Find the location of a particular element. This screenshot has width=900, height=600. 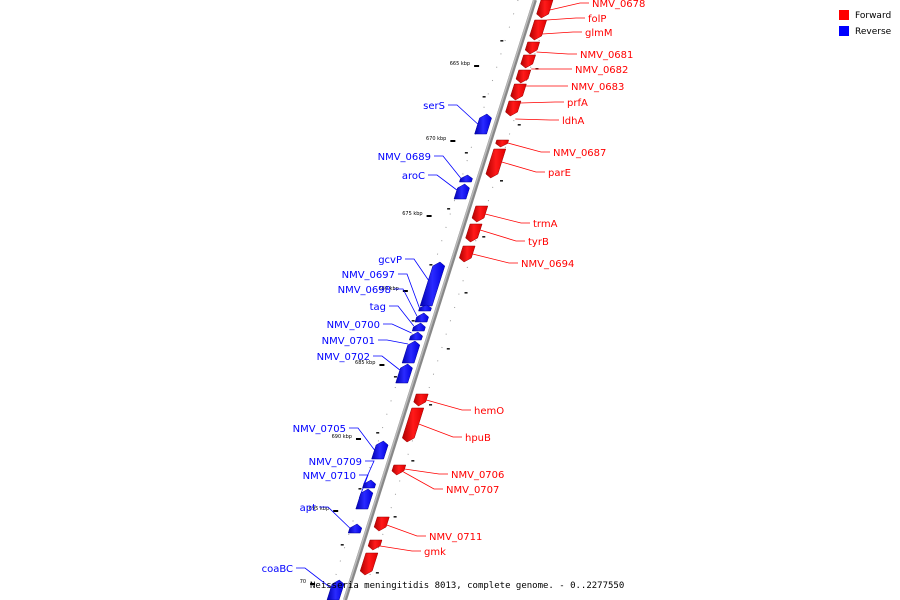

kbp-marker-label: 675 kbp is located at coordinates (412, 214).